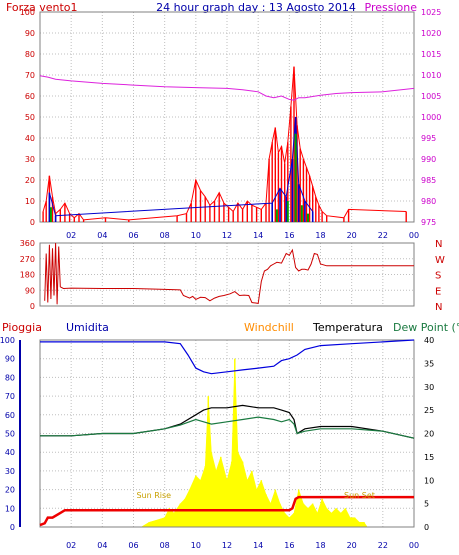 The width and height of the screenshot is (459, 555). Describe the element at coordinates (7, 340) in the screenshot. I see `humidity-tick-label: 100` at that location.